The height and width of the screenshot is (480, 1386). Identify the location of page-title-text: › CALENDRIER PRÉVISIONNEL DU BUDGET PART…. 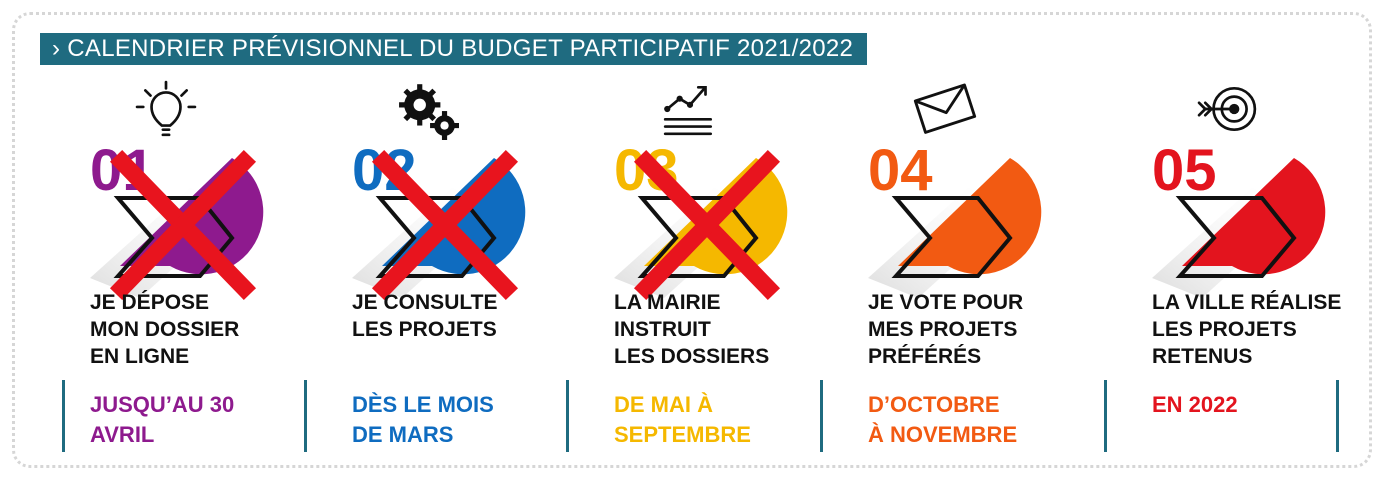
(453, 48).